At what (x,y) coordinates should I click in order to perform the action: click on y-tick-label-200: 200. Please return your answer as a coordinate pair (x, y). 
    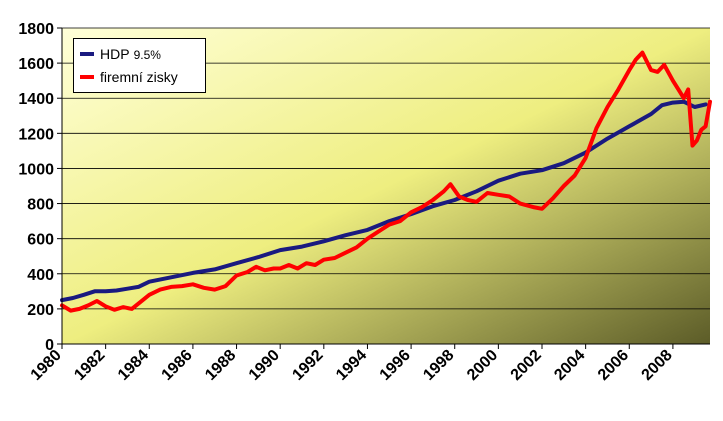
    Looking at the image, I should click on (40, 310).